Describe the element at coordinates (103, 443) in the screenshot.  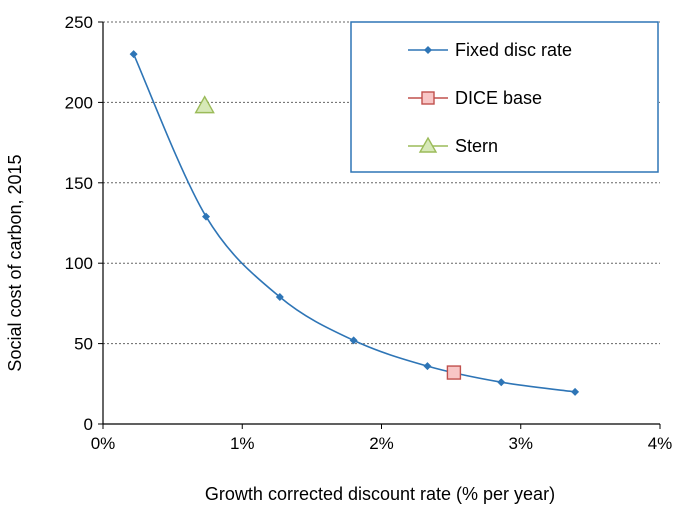
I see `x-tick-label: 0%` at that location.